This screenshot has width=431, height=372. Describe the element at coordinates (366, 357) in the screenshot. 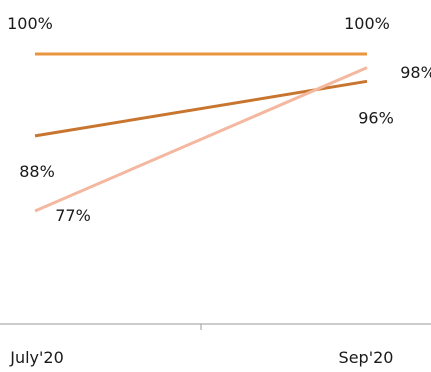

I see `x-tick-label-sep20: Sep'20` at that location.